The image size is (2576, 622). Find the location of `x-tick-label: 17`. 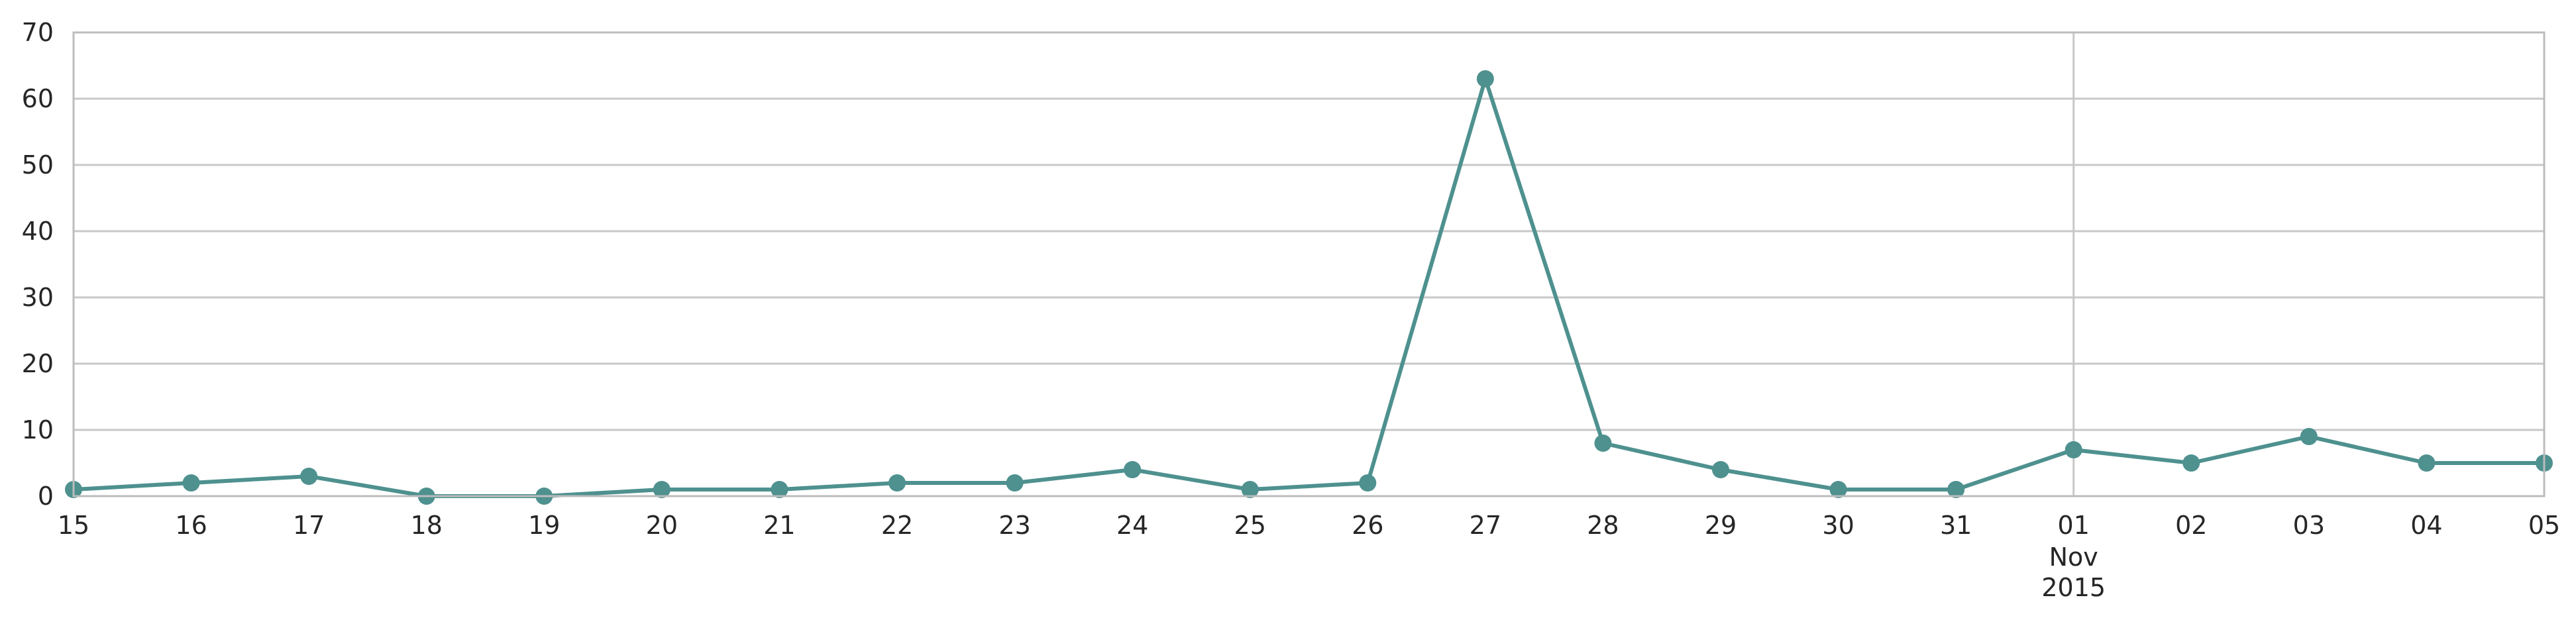

x-tick-label: 17 is located at coordinates (309, 525).